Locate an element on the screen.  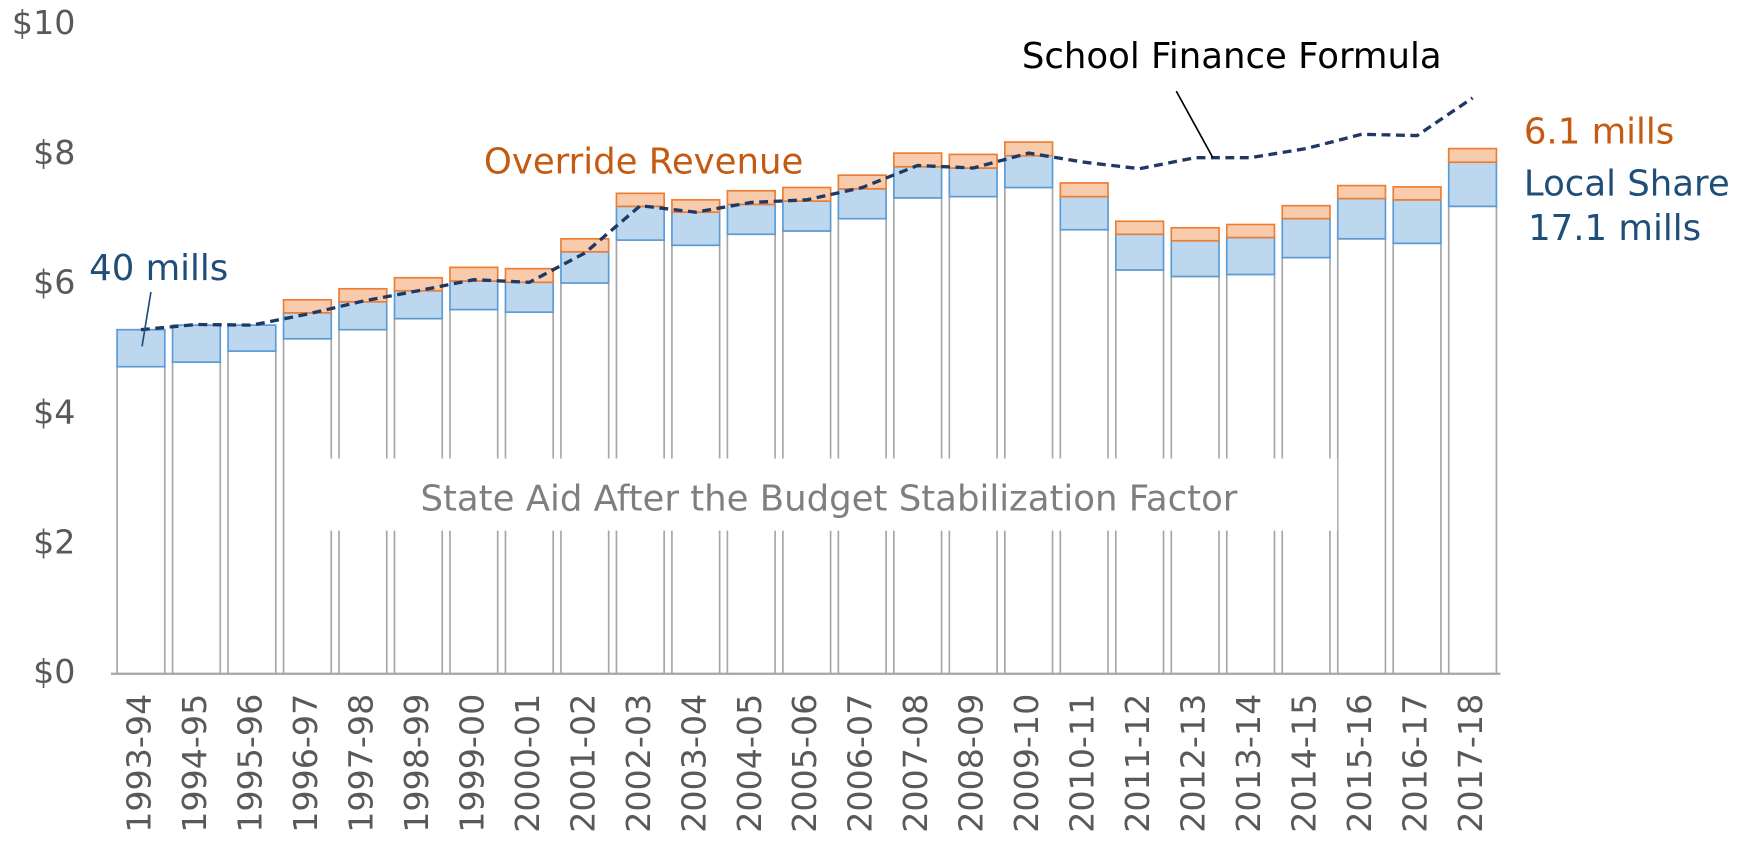
x-tick-label: 1998-99 is located at coordinates (416, 763).